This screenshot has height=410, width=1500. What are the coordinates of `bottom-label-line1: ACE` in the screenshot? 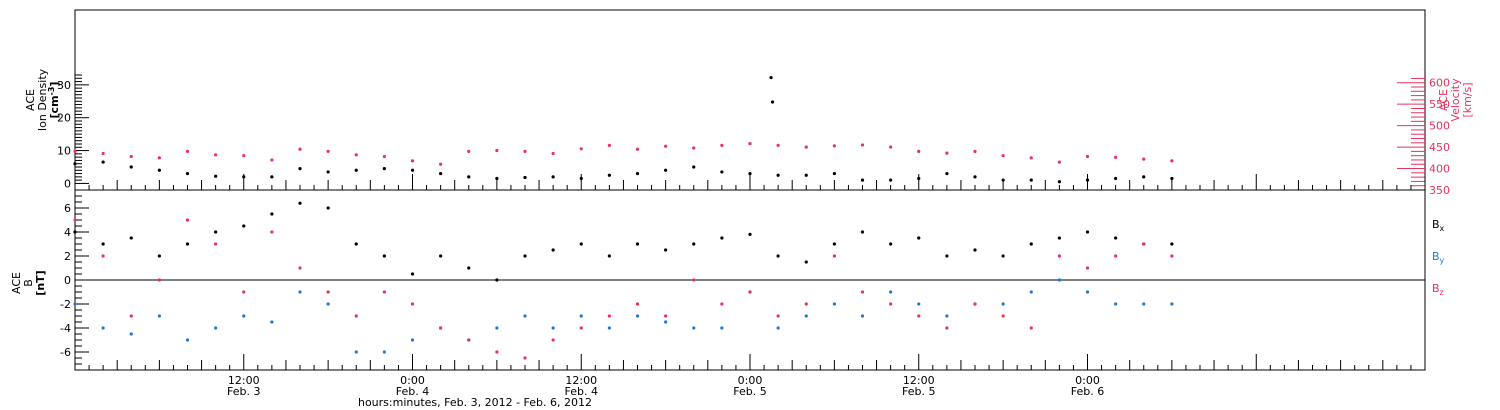 It's located at (16, 283).